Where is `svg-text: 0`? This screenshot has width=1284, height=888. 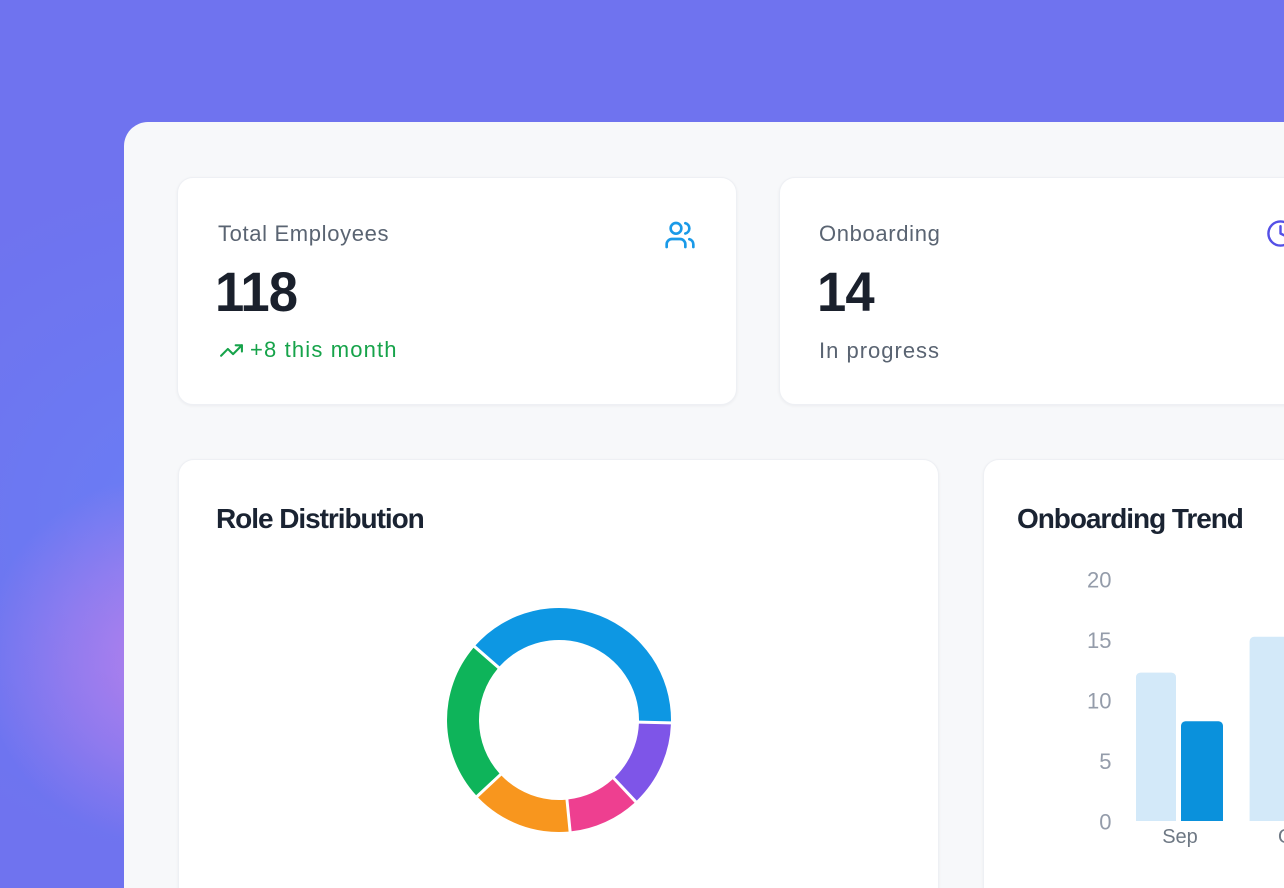
svg-text: 0 is located at coordinates (1105, 822).